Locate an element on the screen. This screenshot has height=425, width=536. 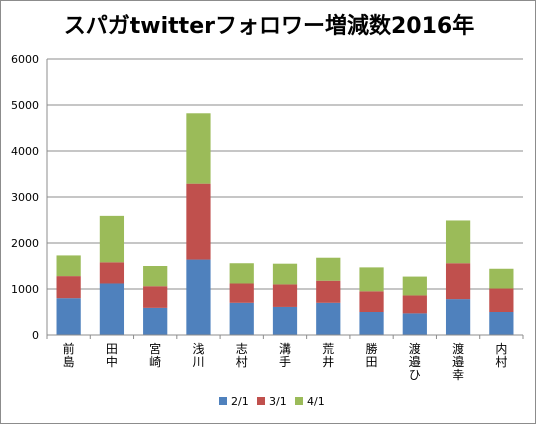
x-tick-label: 前島 is located at coordinates (69, 355).